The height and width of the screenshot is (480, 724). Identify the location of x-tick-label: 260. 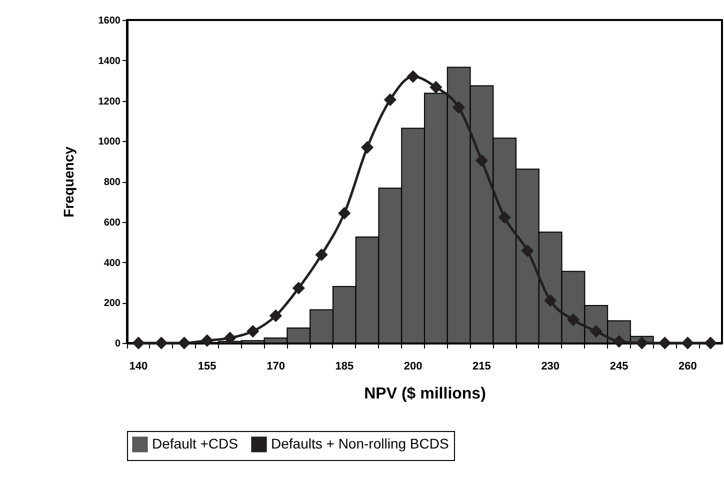
(687, 366).